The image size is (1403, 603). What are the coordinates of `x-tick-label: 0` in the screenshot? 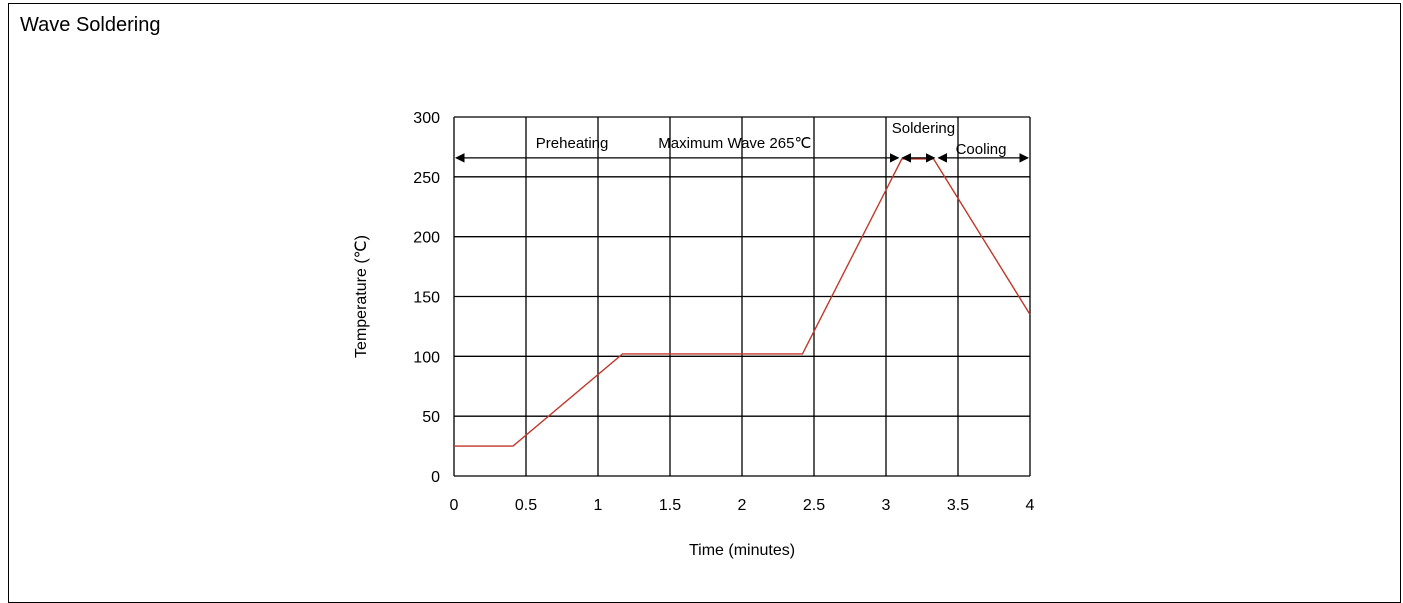 It's located at (454, 505).